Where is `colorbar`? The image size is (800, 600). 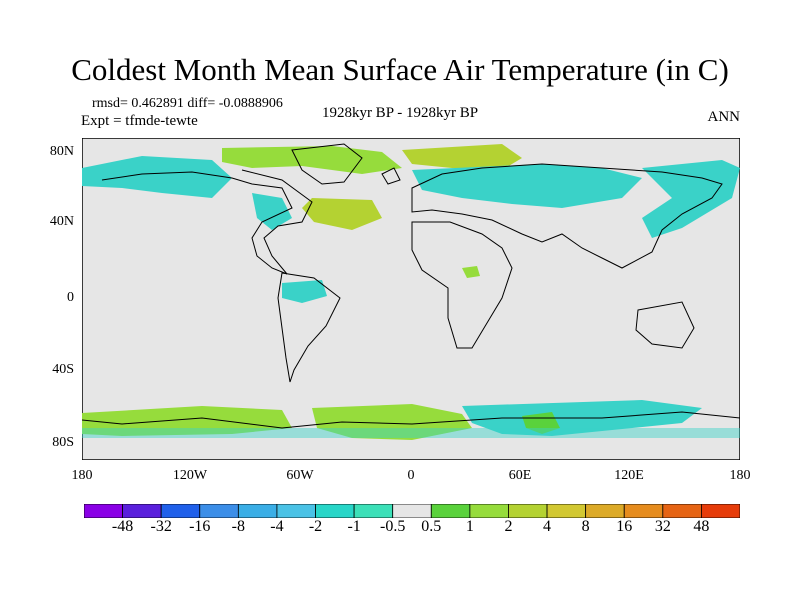 colorbar is located at coordinates (412, 511).